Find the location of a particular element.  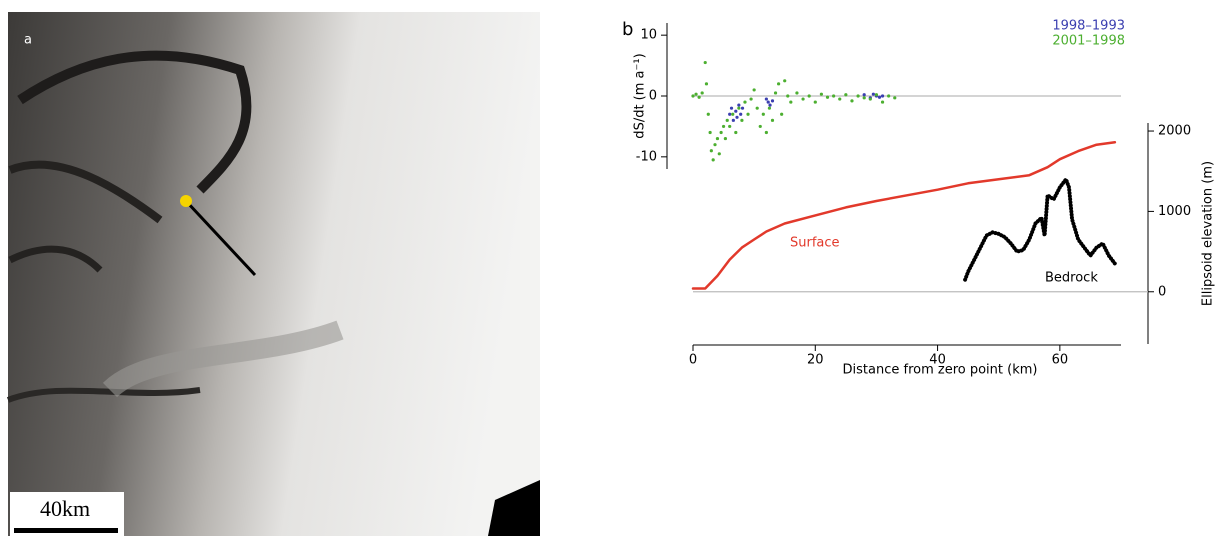

x-tick-label: 0 is located at coordinates (693, 360).